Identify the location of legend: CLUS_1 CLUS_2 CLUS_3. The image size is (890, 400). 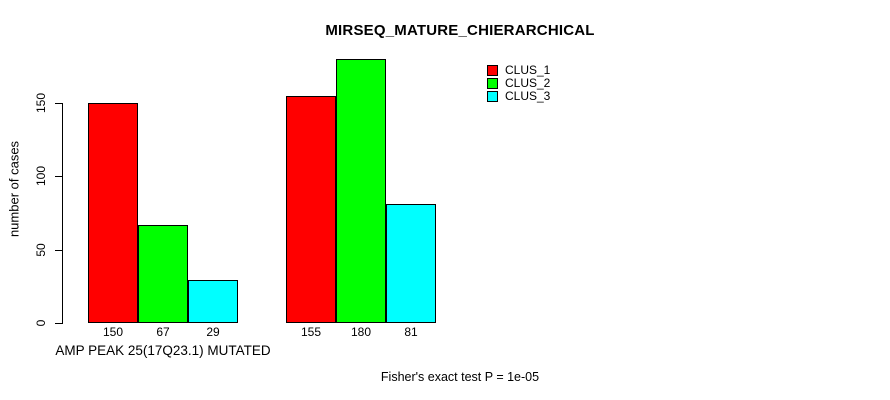
(518, 83).